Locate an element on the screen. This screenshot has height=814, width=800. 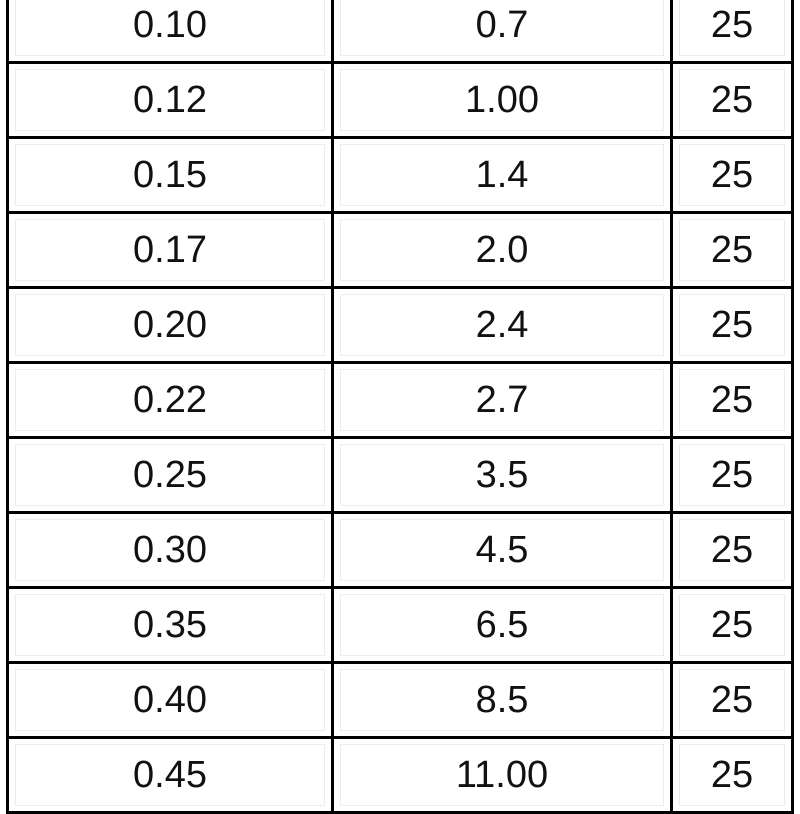
table-cell: 4.5 is located at coordinates (502, 550).